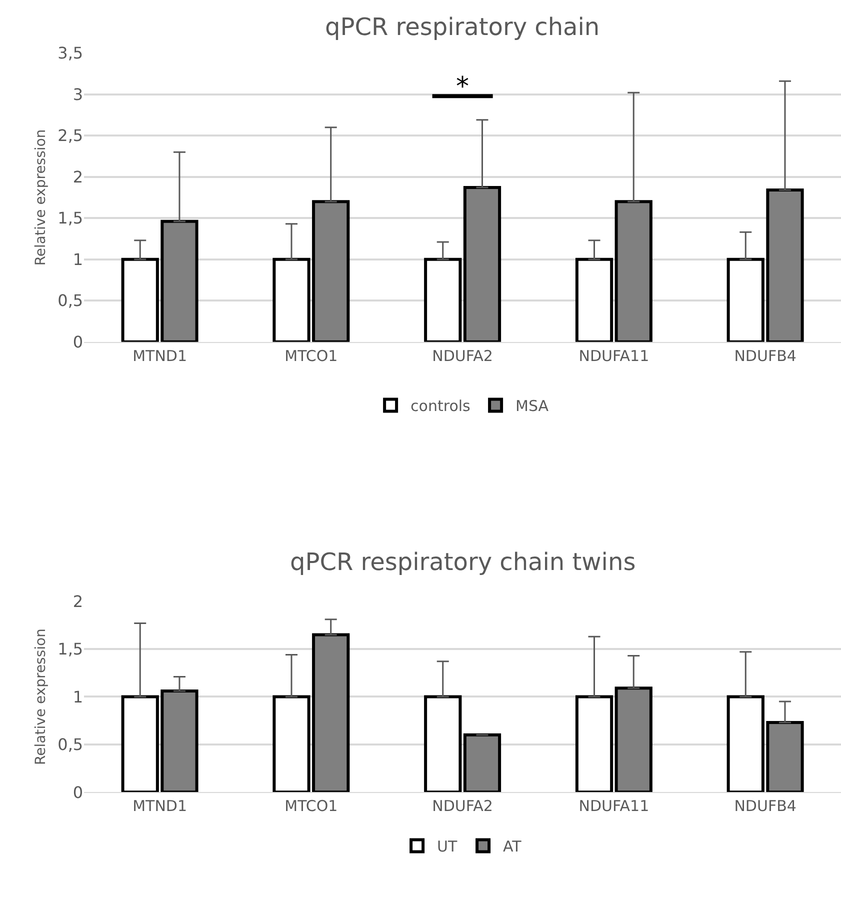  What do you see at coordinates (533, 406) in the screenshot?
I see `legend-label: MSA` at bounding box center [533, 406].